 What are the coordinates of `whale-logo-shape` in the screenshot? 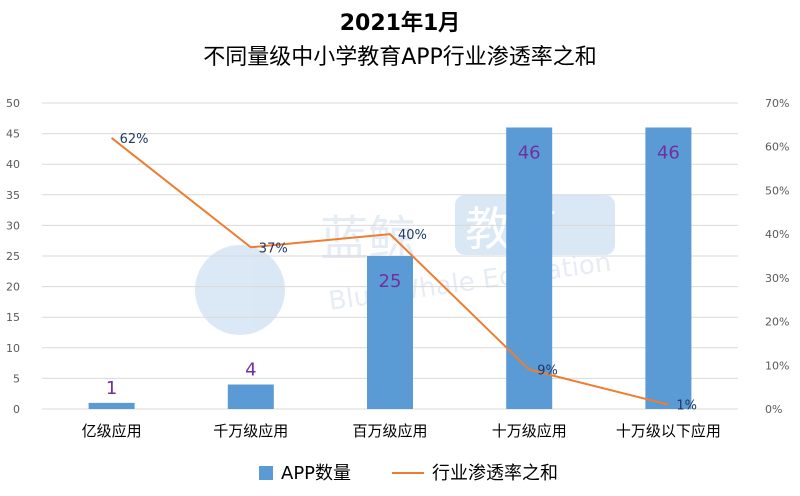 It's located at (240, 290).